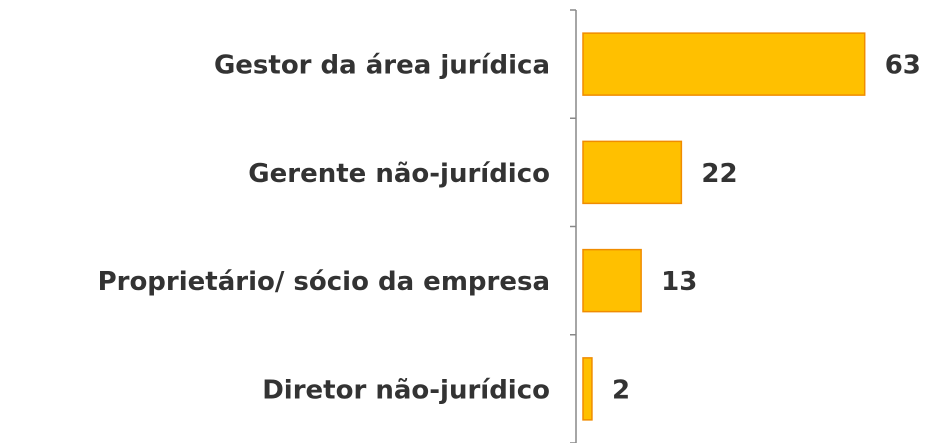 Image resolution: width=932 pixels, height=443 pixels. What do you see at coordinates (324, 282) in the screenshot?
I see `category-label: Proprietário/ sócio da empresa` at bounding box center [324, 282].